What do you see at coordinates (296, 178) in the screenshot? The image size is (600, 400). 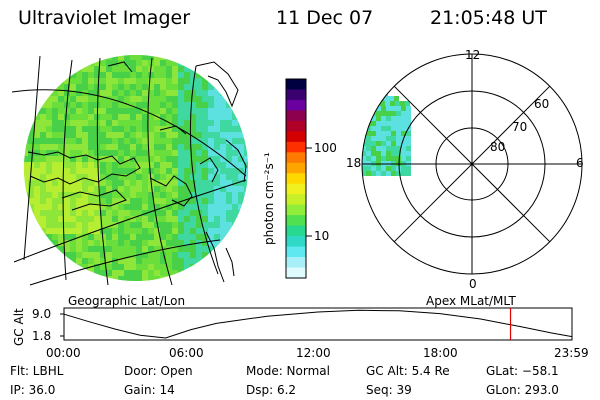 I see `colorbar-frame` at bounding box center [296, 178].